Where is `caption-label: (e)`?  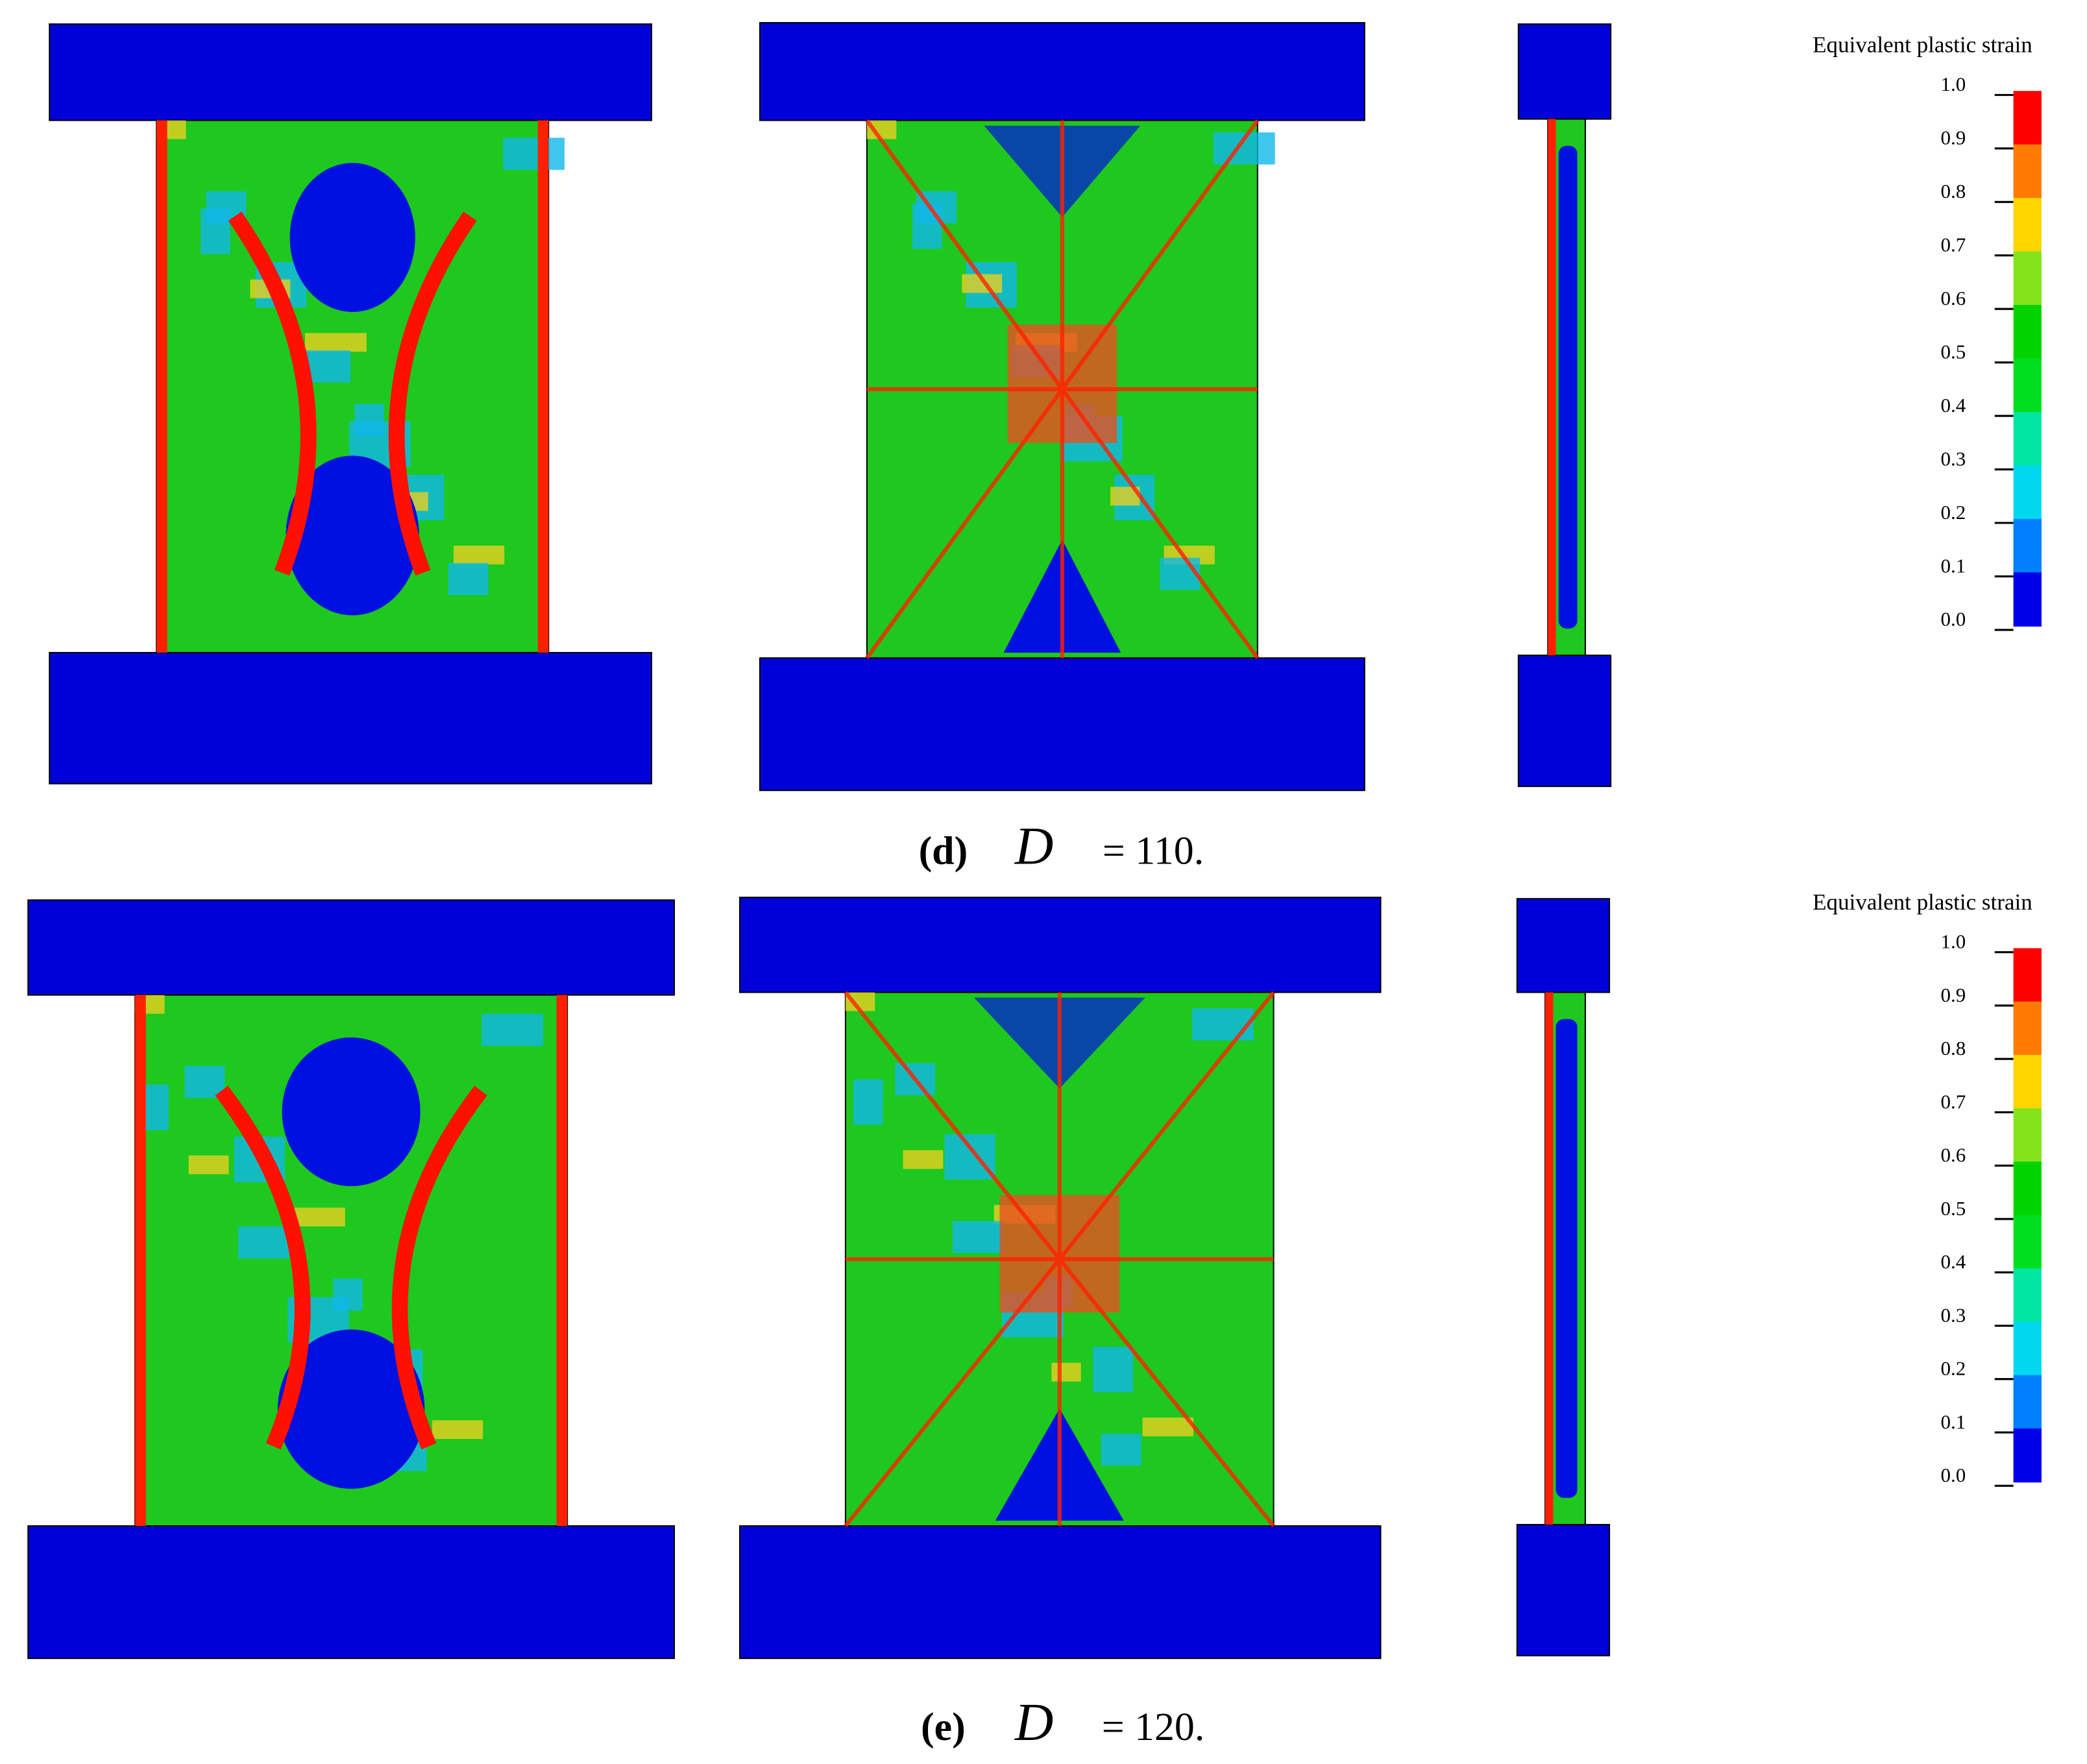 caption-label: (e) is located at coordinates (943, 1727).